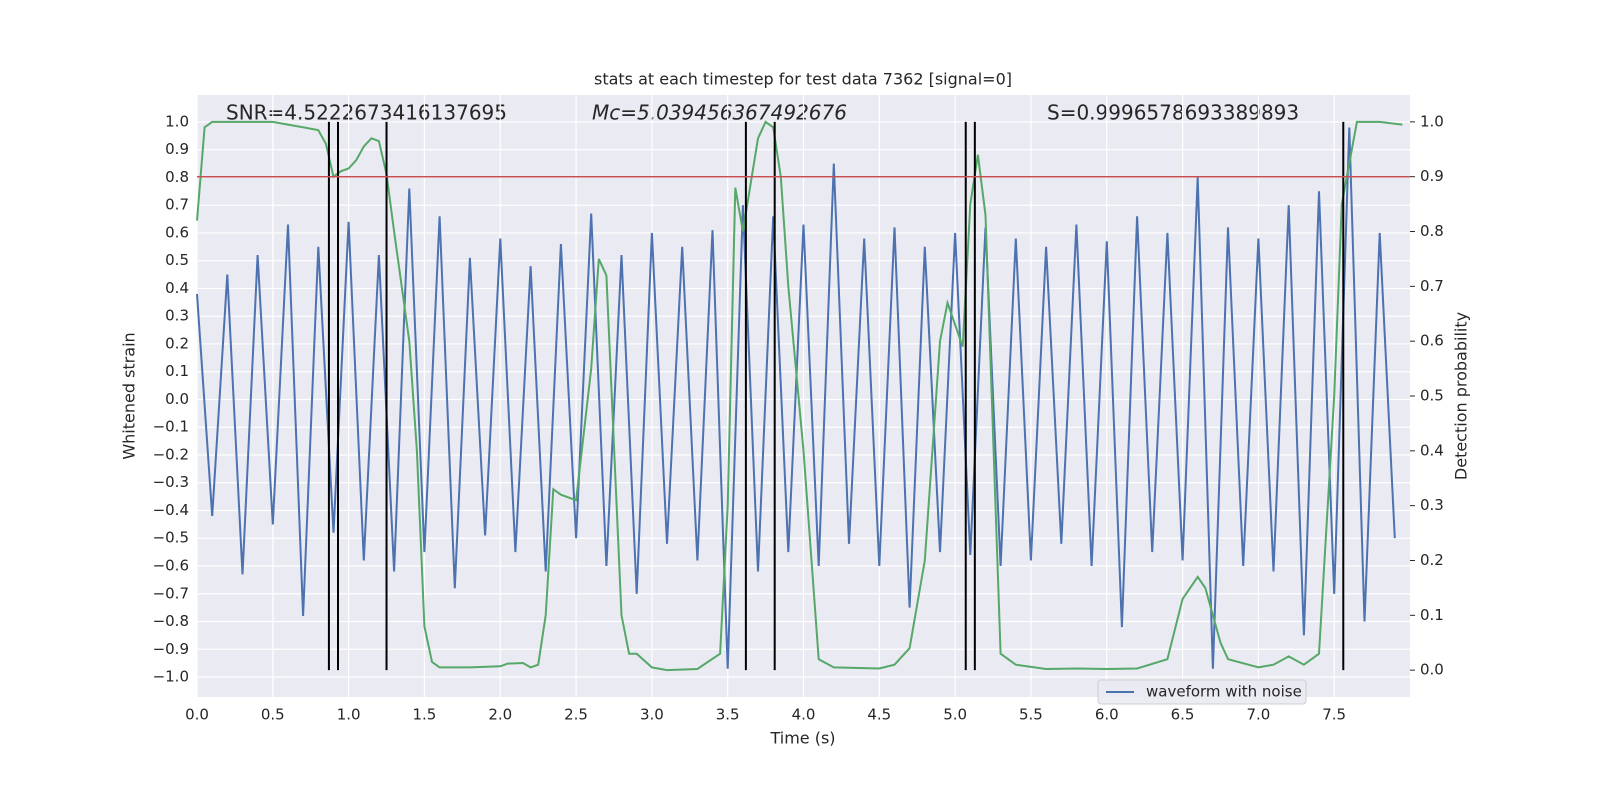 The height and width of the screenshot is (800, 1600). Describe the element at coordinates (171, 621) in the screenshot. I see `y-tick-label: −0.8` at that location.